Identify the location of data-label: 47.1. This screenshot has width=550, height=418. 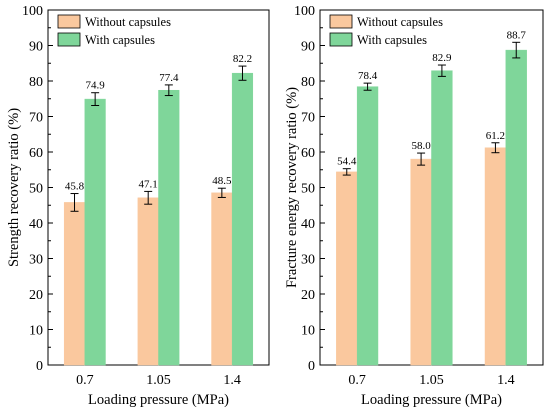
(148, 184).